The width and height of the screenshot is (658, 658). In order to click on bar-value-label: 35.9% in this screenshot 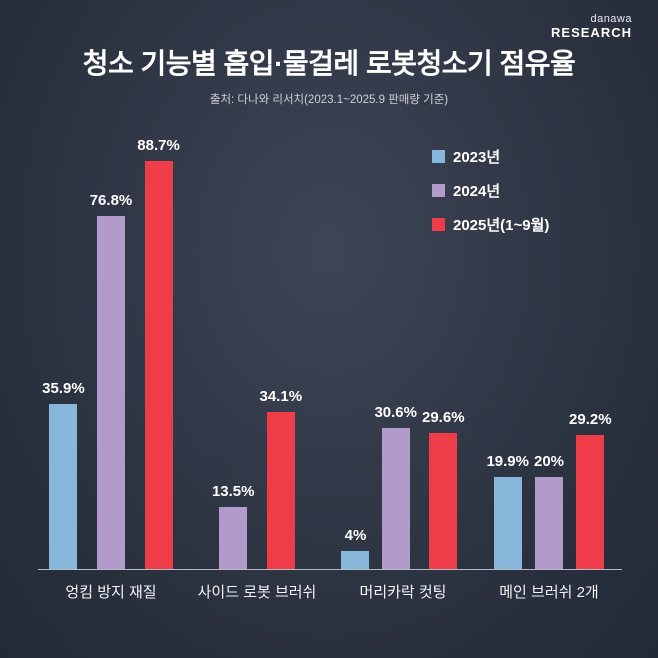, I will do `click(63, 388)`.